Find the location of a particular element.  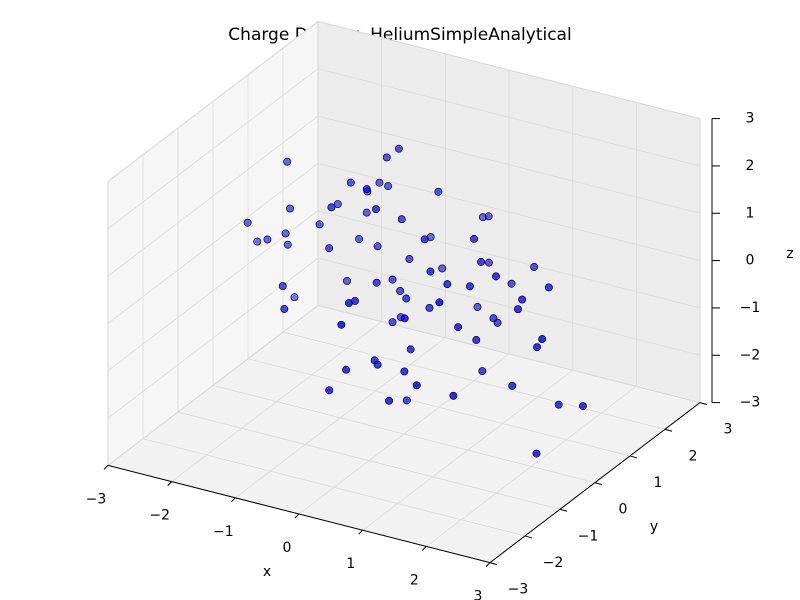

y-tick-label: −1 is located at coordinates (588, 536).